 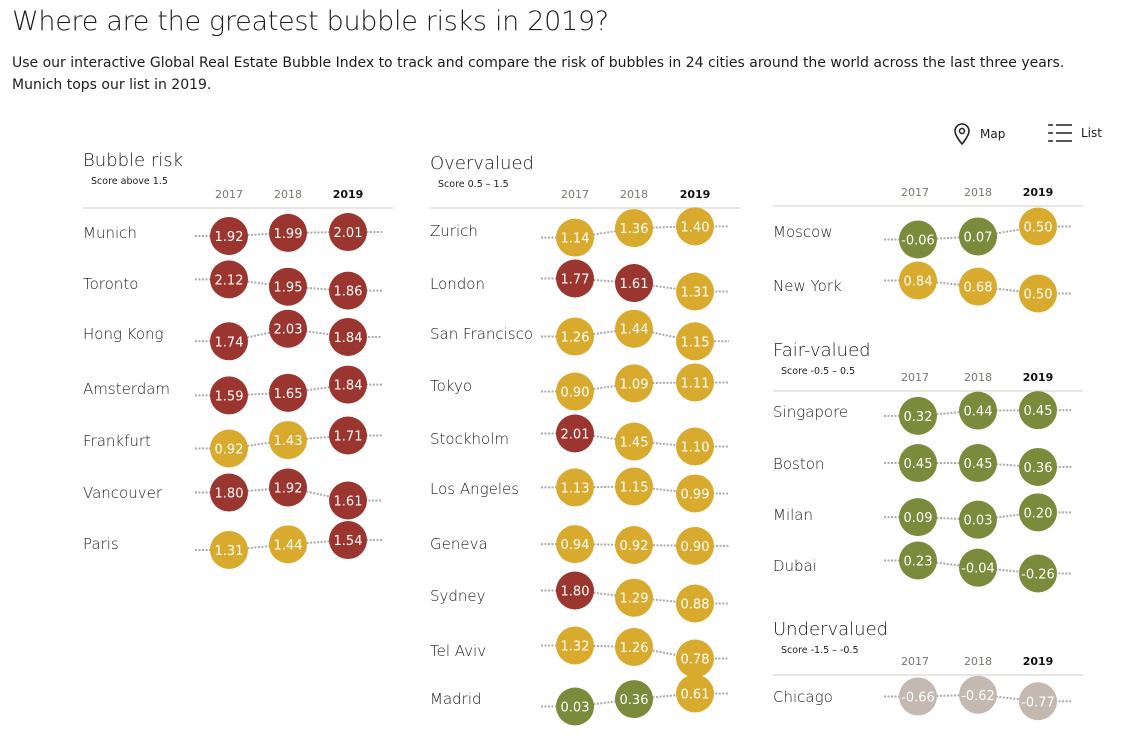 I want to click on bubble-2017: 1.14, so click(x=575, y=237).